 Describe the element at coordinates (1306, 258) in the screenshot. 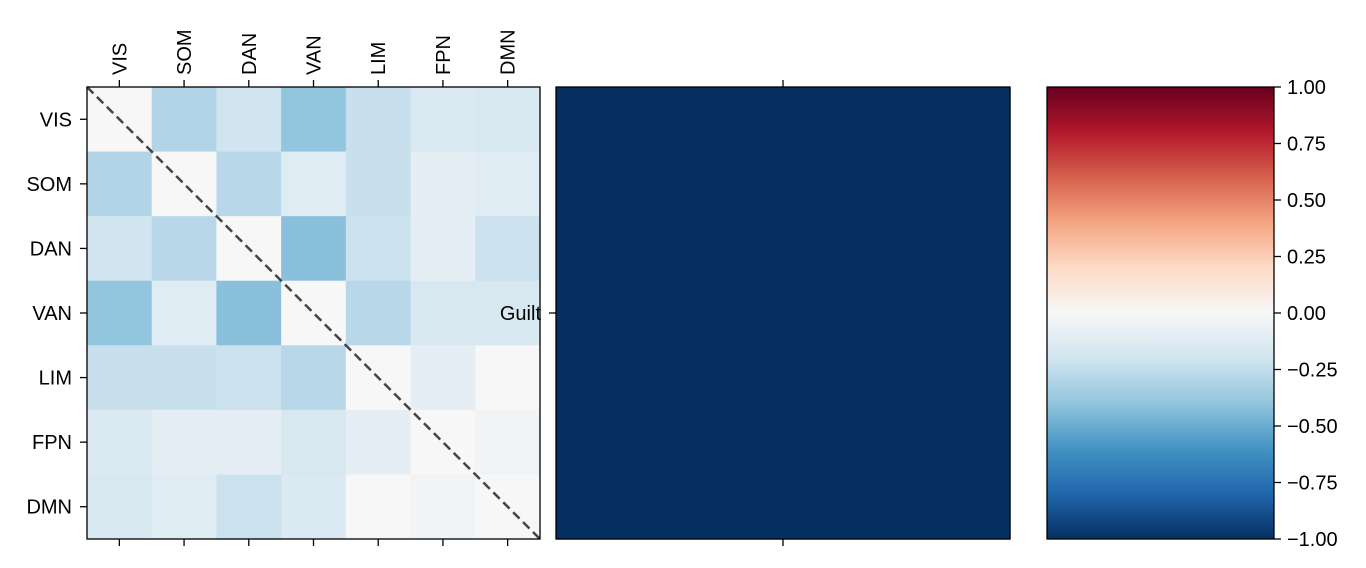

I see `colorbar-tick-label-3: 0.25` at that location.